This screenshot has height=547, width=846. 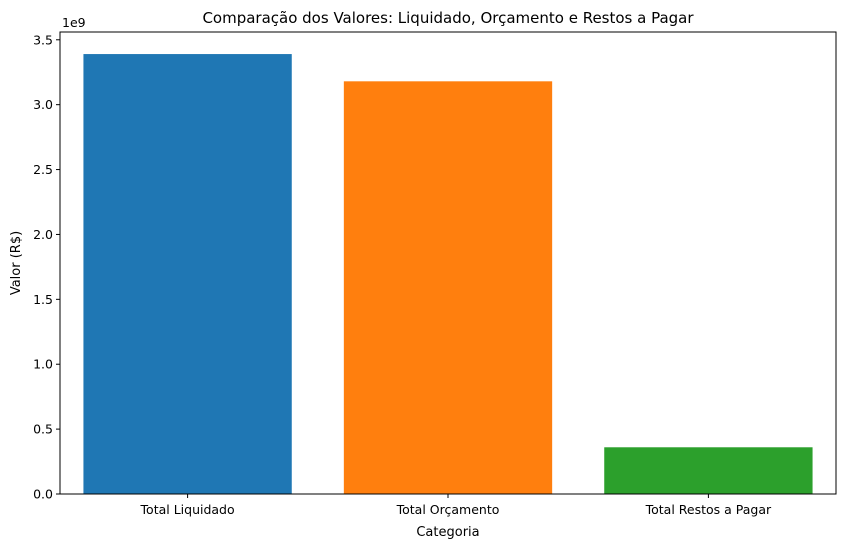 What do you see at coordinates (43, 299) in the screenshot?
I see `y-tick-label: 1.5` at bounding box center [43, 299].